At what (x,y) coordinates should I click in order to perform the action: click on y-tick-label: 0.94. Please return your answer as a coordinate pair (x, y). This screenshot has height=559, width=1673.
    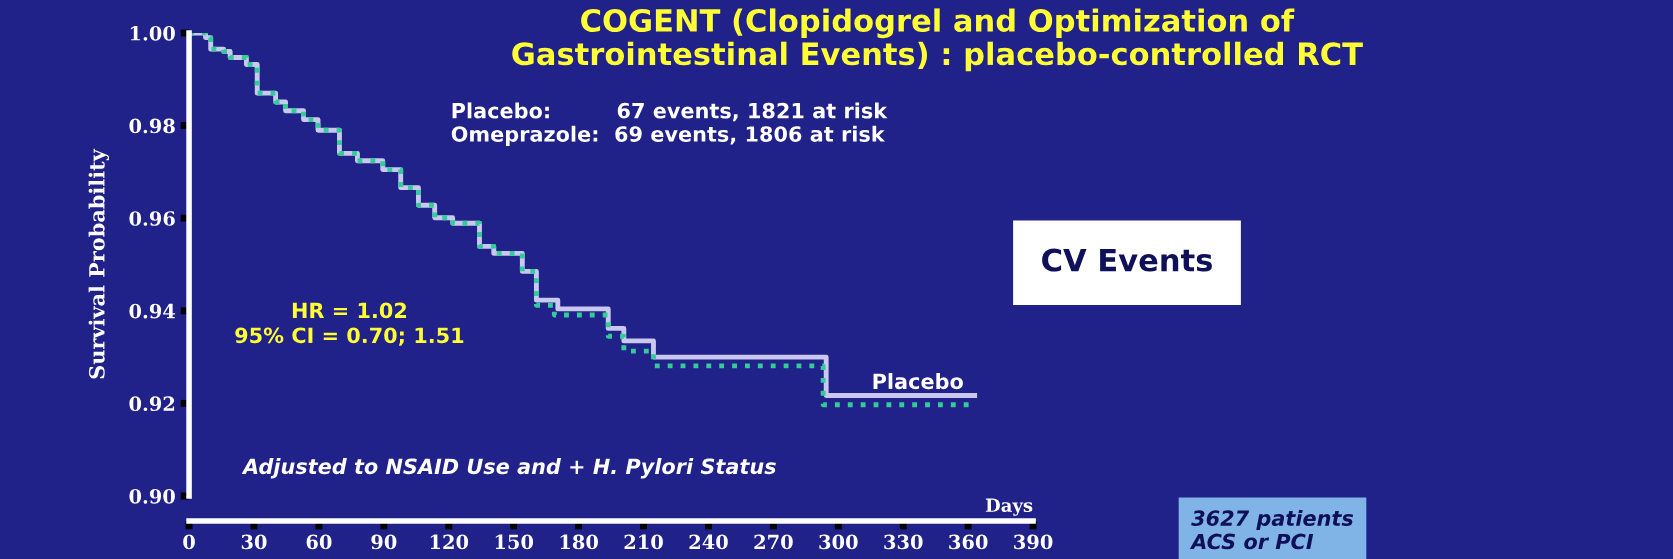
    Looking at the image, I should click on (152, 311).